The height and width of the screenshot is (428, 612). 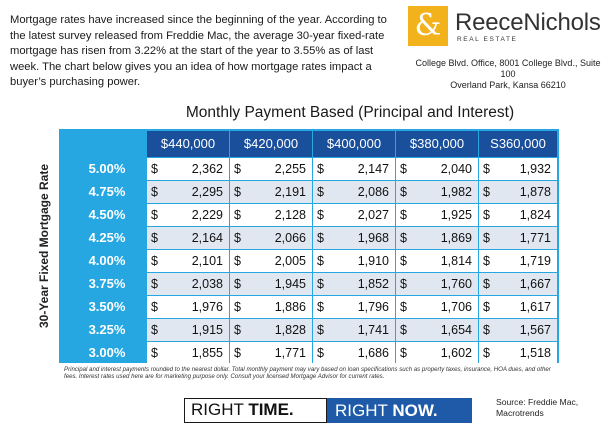 I want to click on payment-cell: $1,686, so click(x=354, y=353).